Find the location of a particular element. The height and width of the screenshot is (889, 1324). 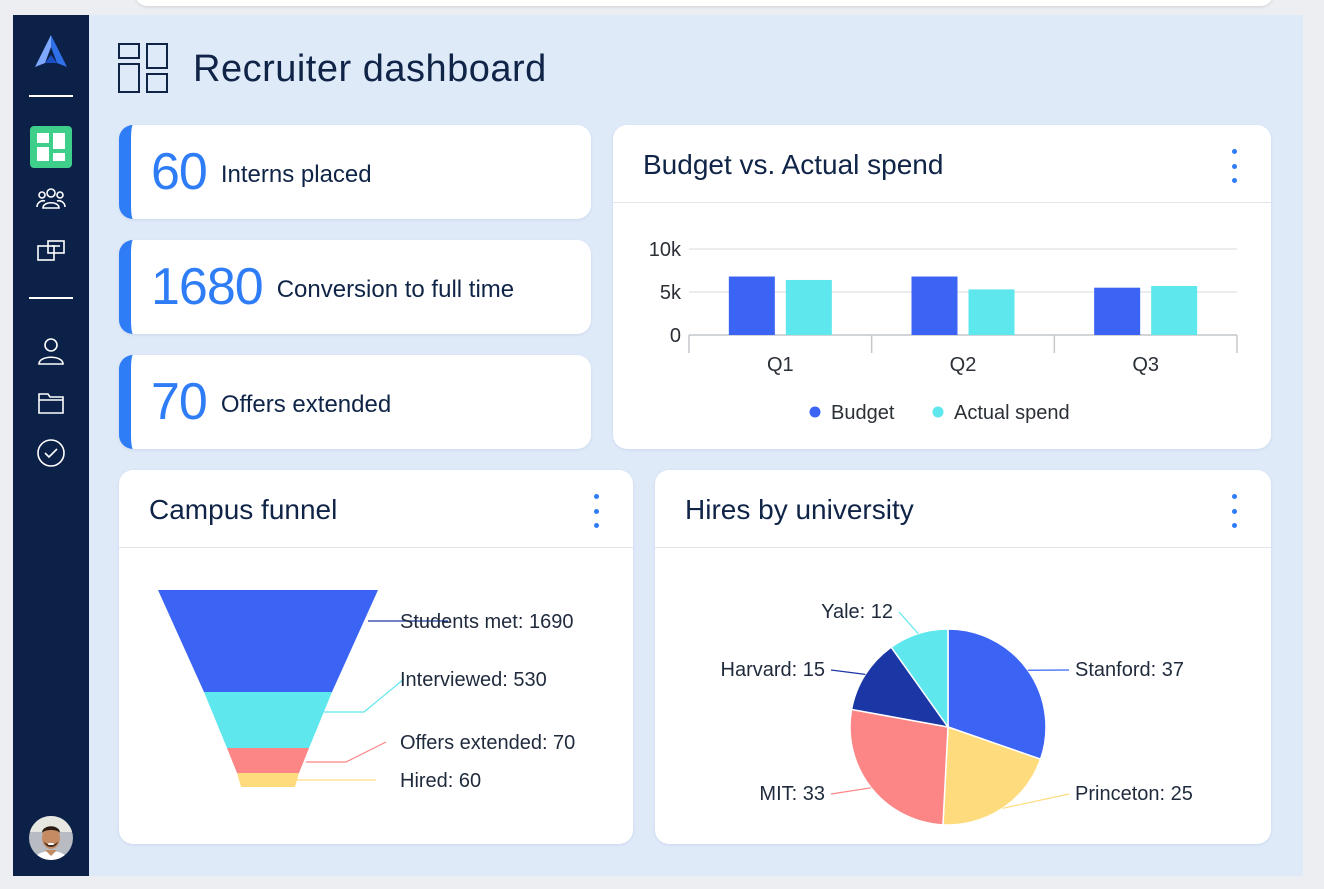

sidebar-item-documents is located at coordinates (51, 251).